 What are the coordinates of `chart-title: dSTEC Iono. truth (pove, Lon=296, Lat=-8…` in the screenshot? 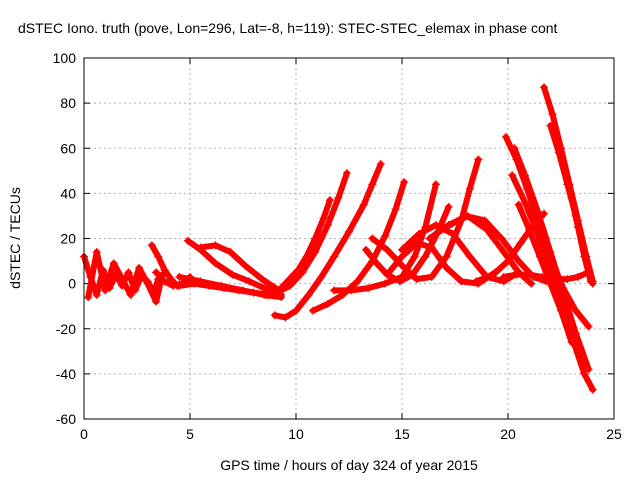 It's located at (288, 28).